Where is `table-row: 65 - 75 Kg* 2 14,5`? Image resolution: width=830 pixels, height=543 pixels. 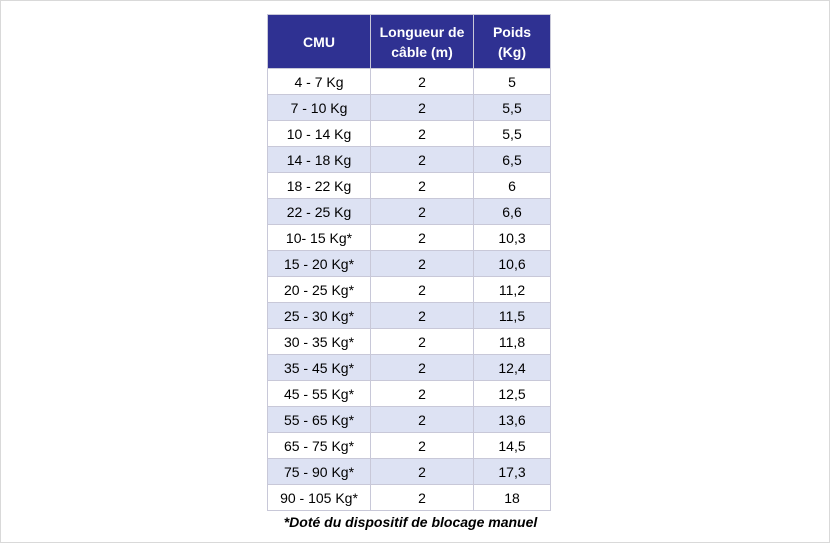
table-row: 65 - 75 Kg* 2 14,5 is located at coordinates (409, 445).